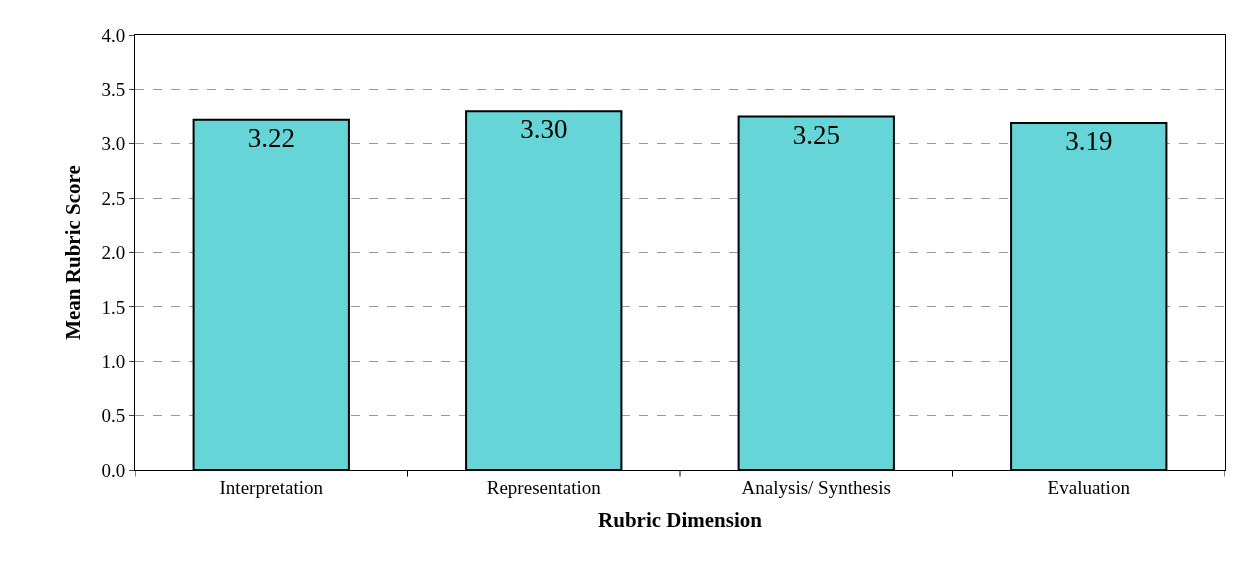 The width and height of the screenshot is (1253, 586). Describe the element at coordinates (544, 487) in the screenshot. I see `x-tick-label: Representation` at that location.